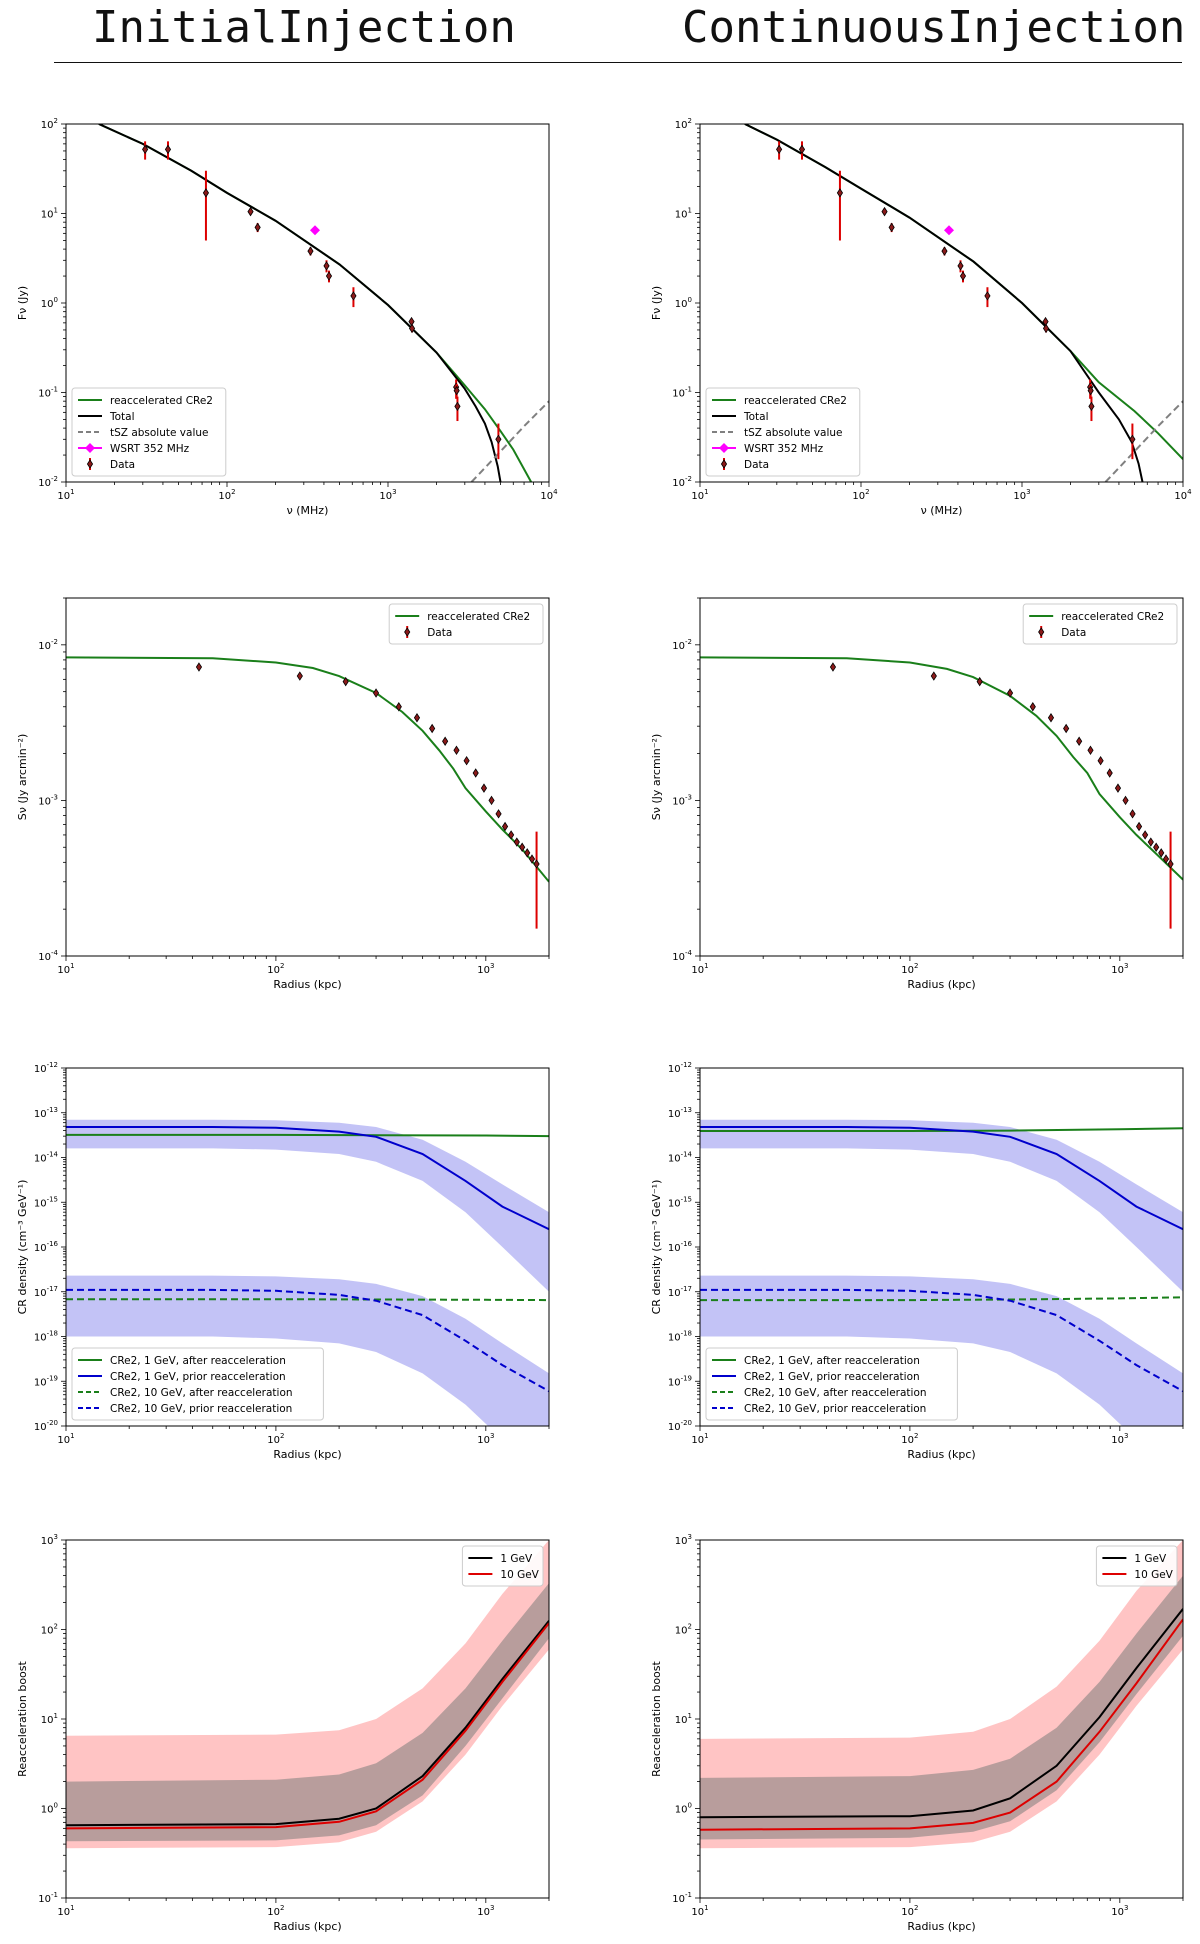  Describe the element at coordinates (683, 1540) in the screenshot. I see `y-tick-label: 10³` at that location.